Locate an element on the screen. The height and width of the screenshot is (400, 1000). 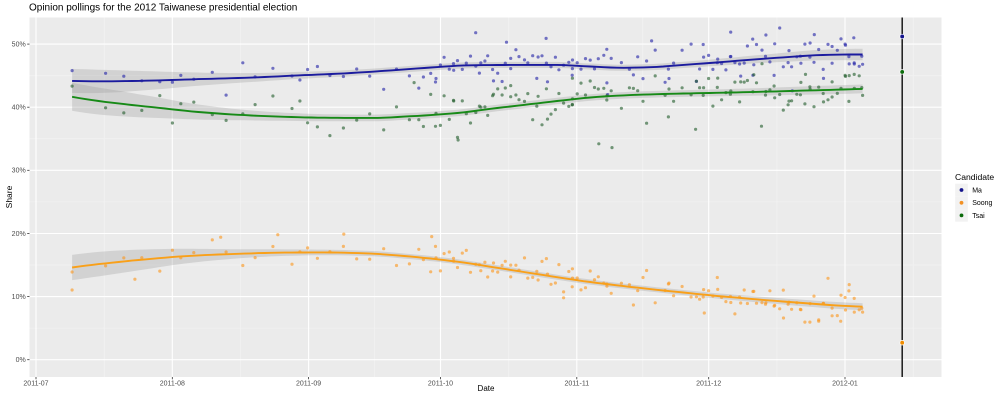
svg-text: Tsai is located at coordinates (978, 216).